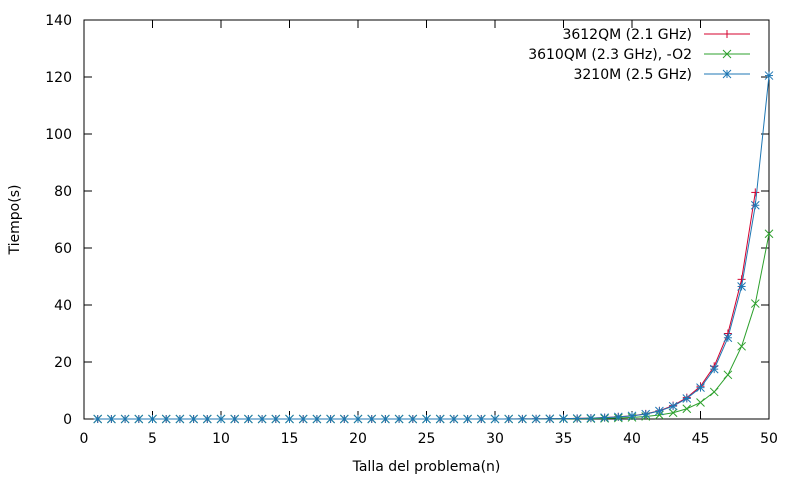  Describe the element at coordinates (15, 220) in the screenshot. I see `y-axis-label: Tiempo(s)` at that location.